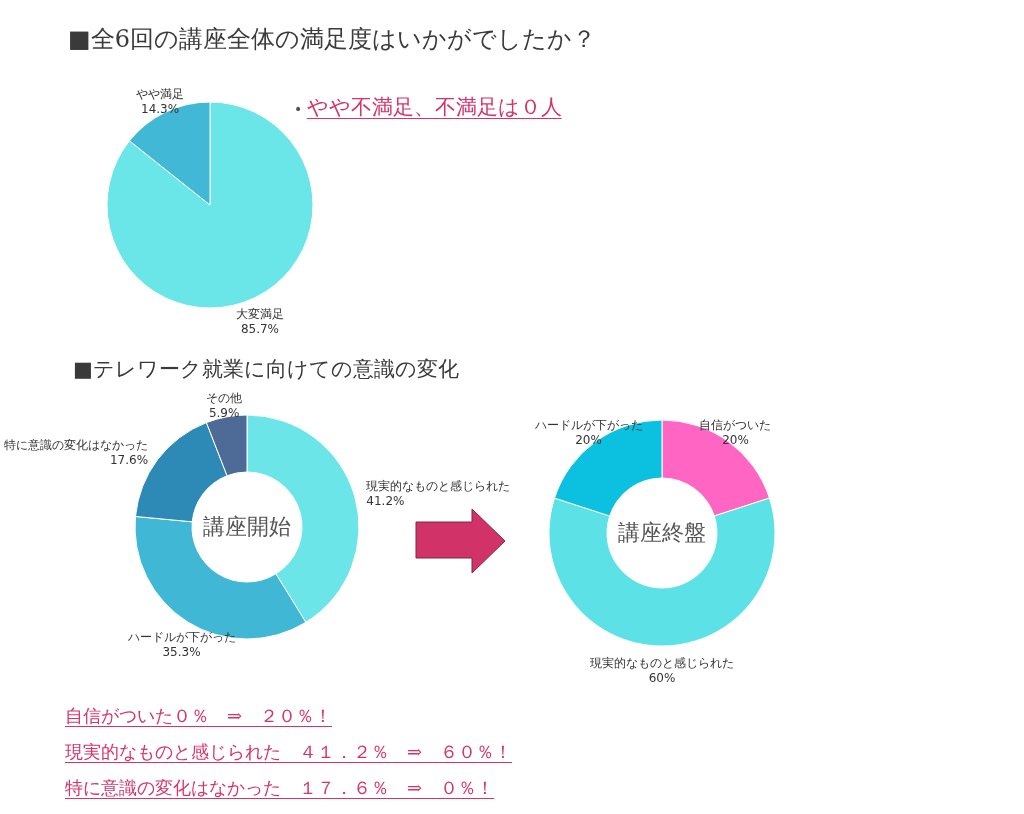 The width and height of the screenshot is (1024, 814). What do you see at coordinates (160, 109) in the screenshot?
I see `data-label: 14.3%` at bounding box center [160, 109].